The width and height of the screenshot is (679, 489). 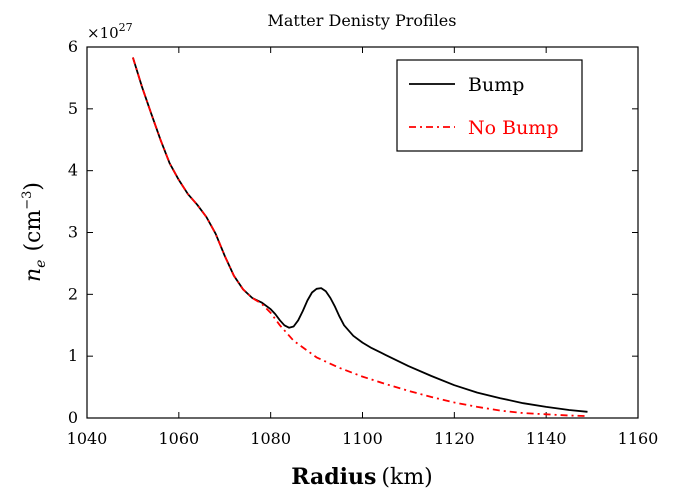 What do you see at coordinates (73, 293) in the screenshot?
I see `y-tick-label: 2` at bounding box center [73, 293].